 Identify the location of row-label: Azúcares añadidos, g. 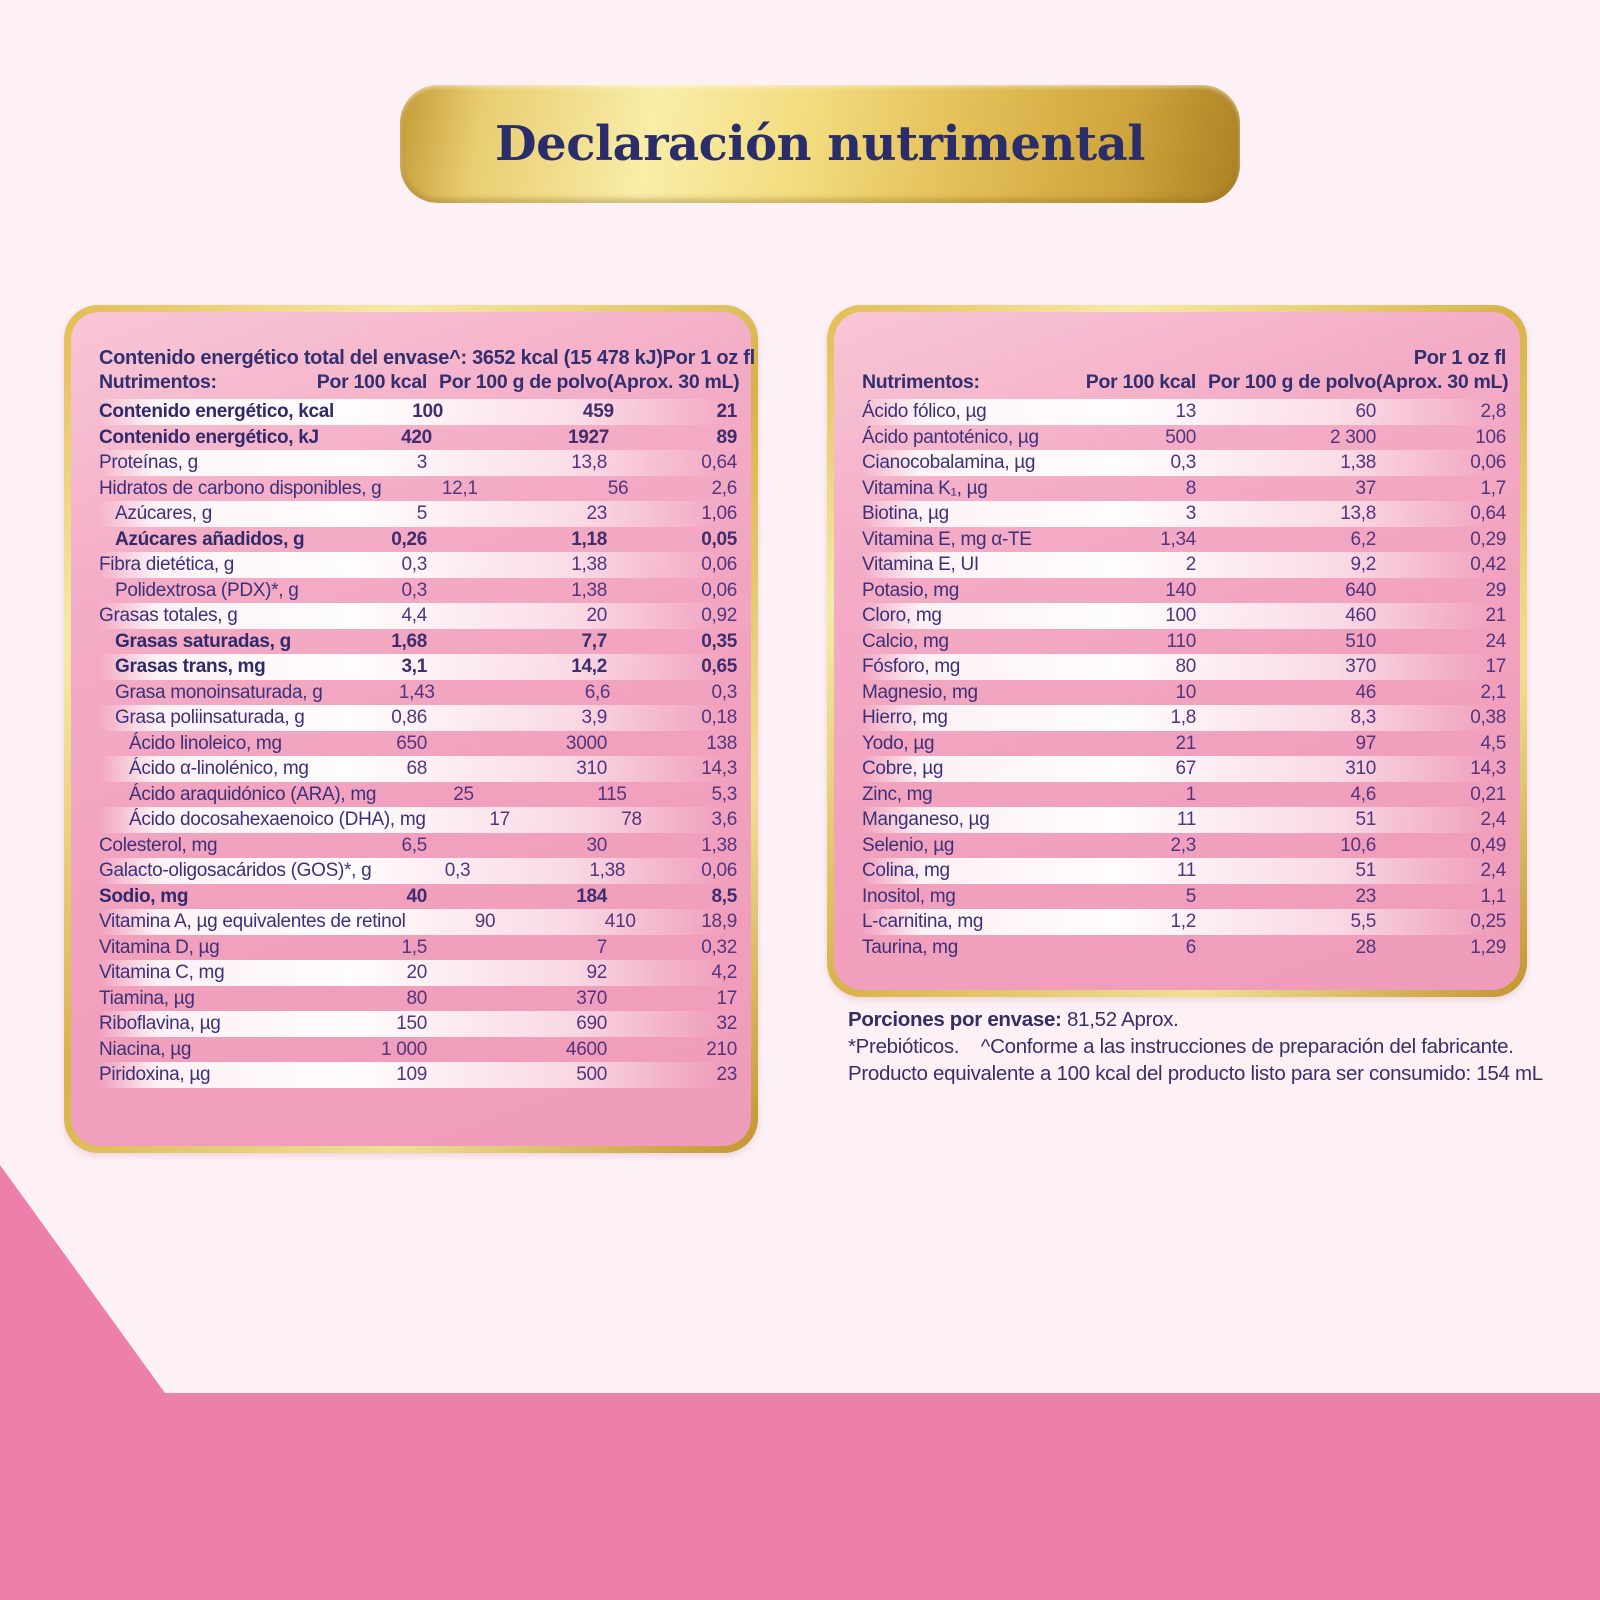
(210, 539).